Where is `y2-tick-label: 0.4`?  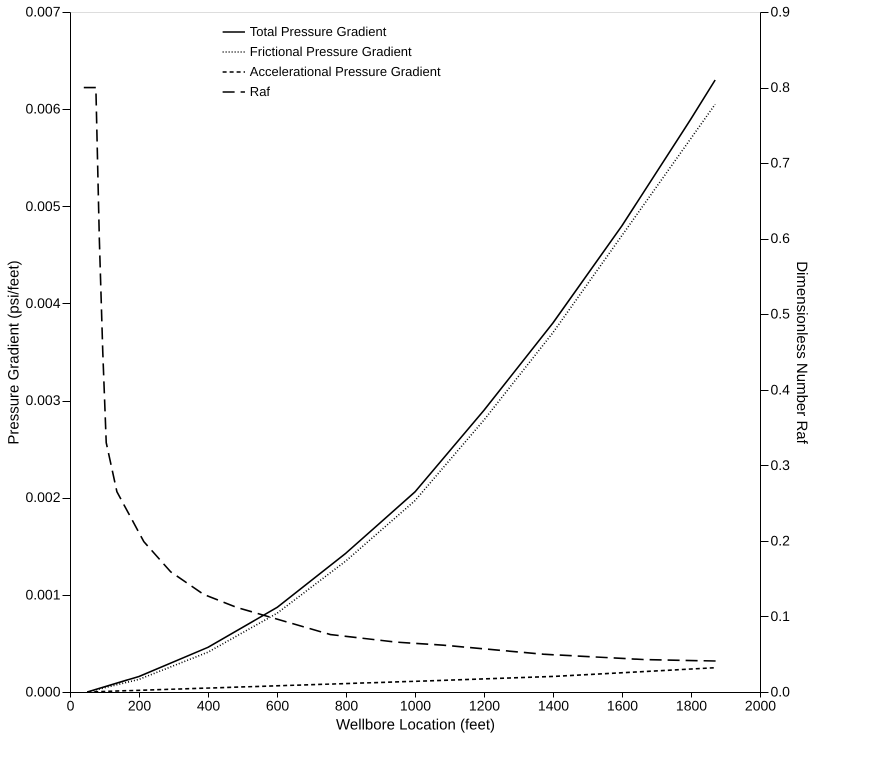
y2-tick-label: 0.4 is located at coordinates (780, 389).